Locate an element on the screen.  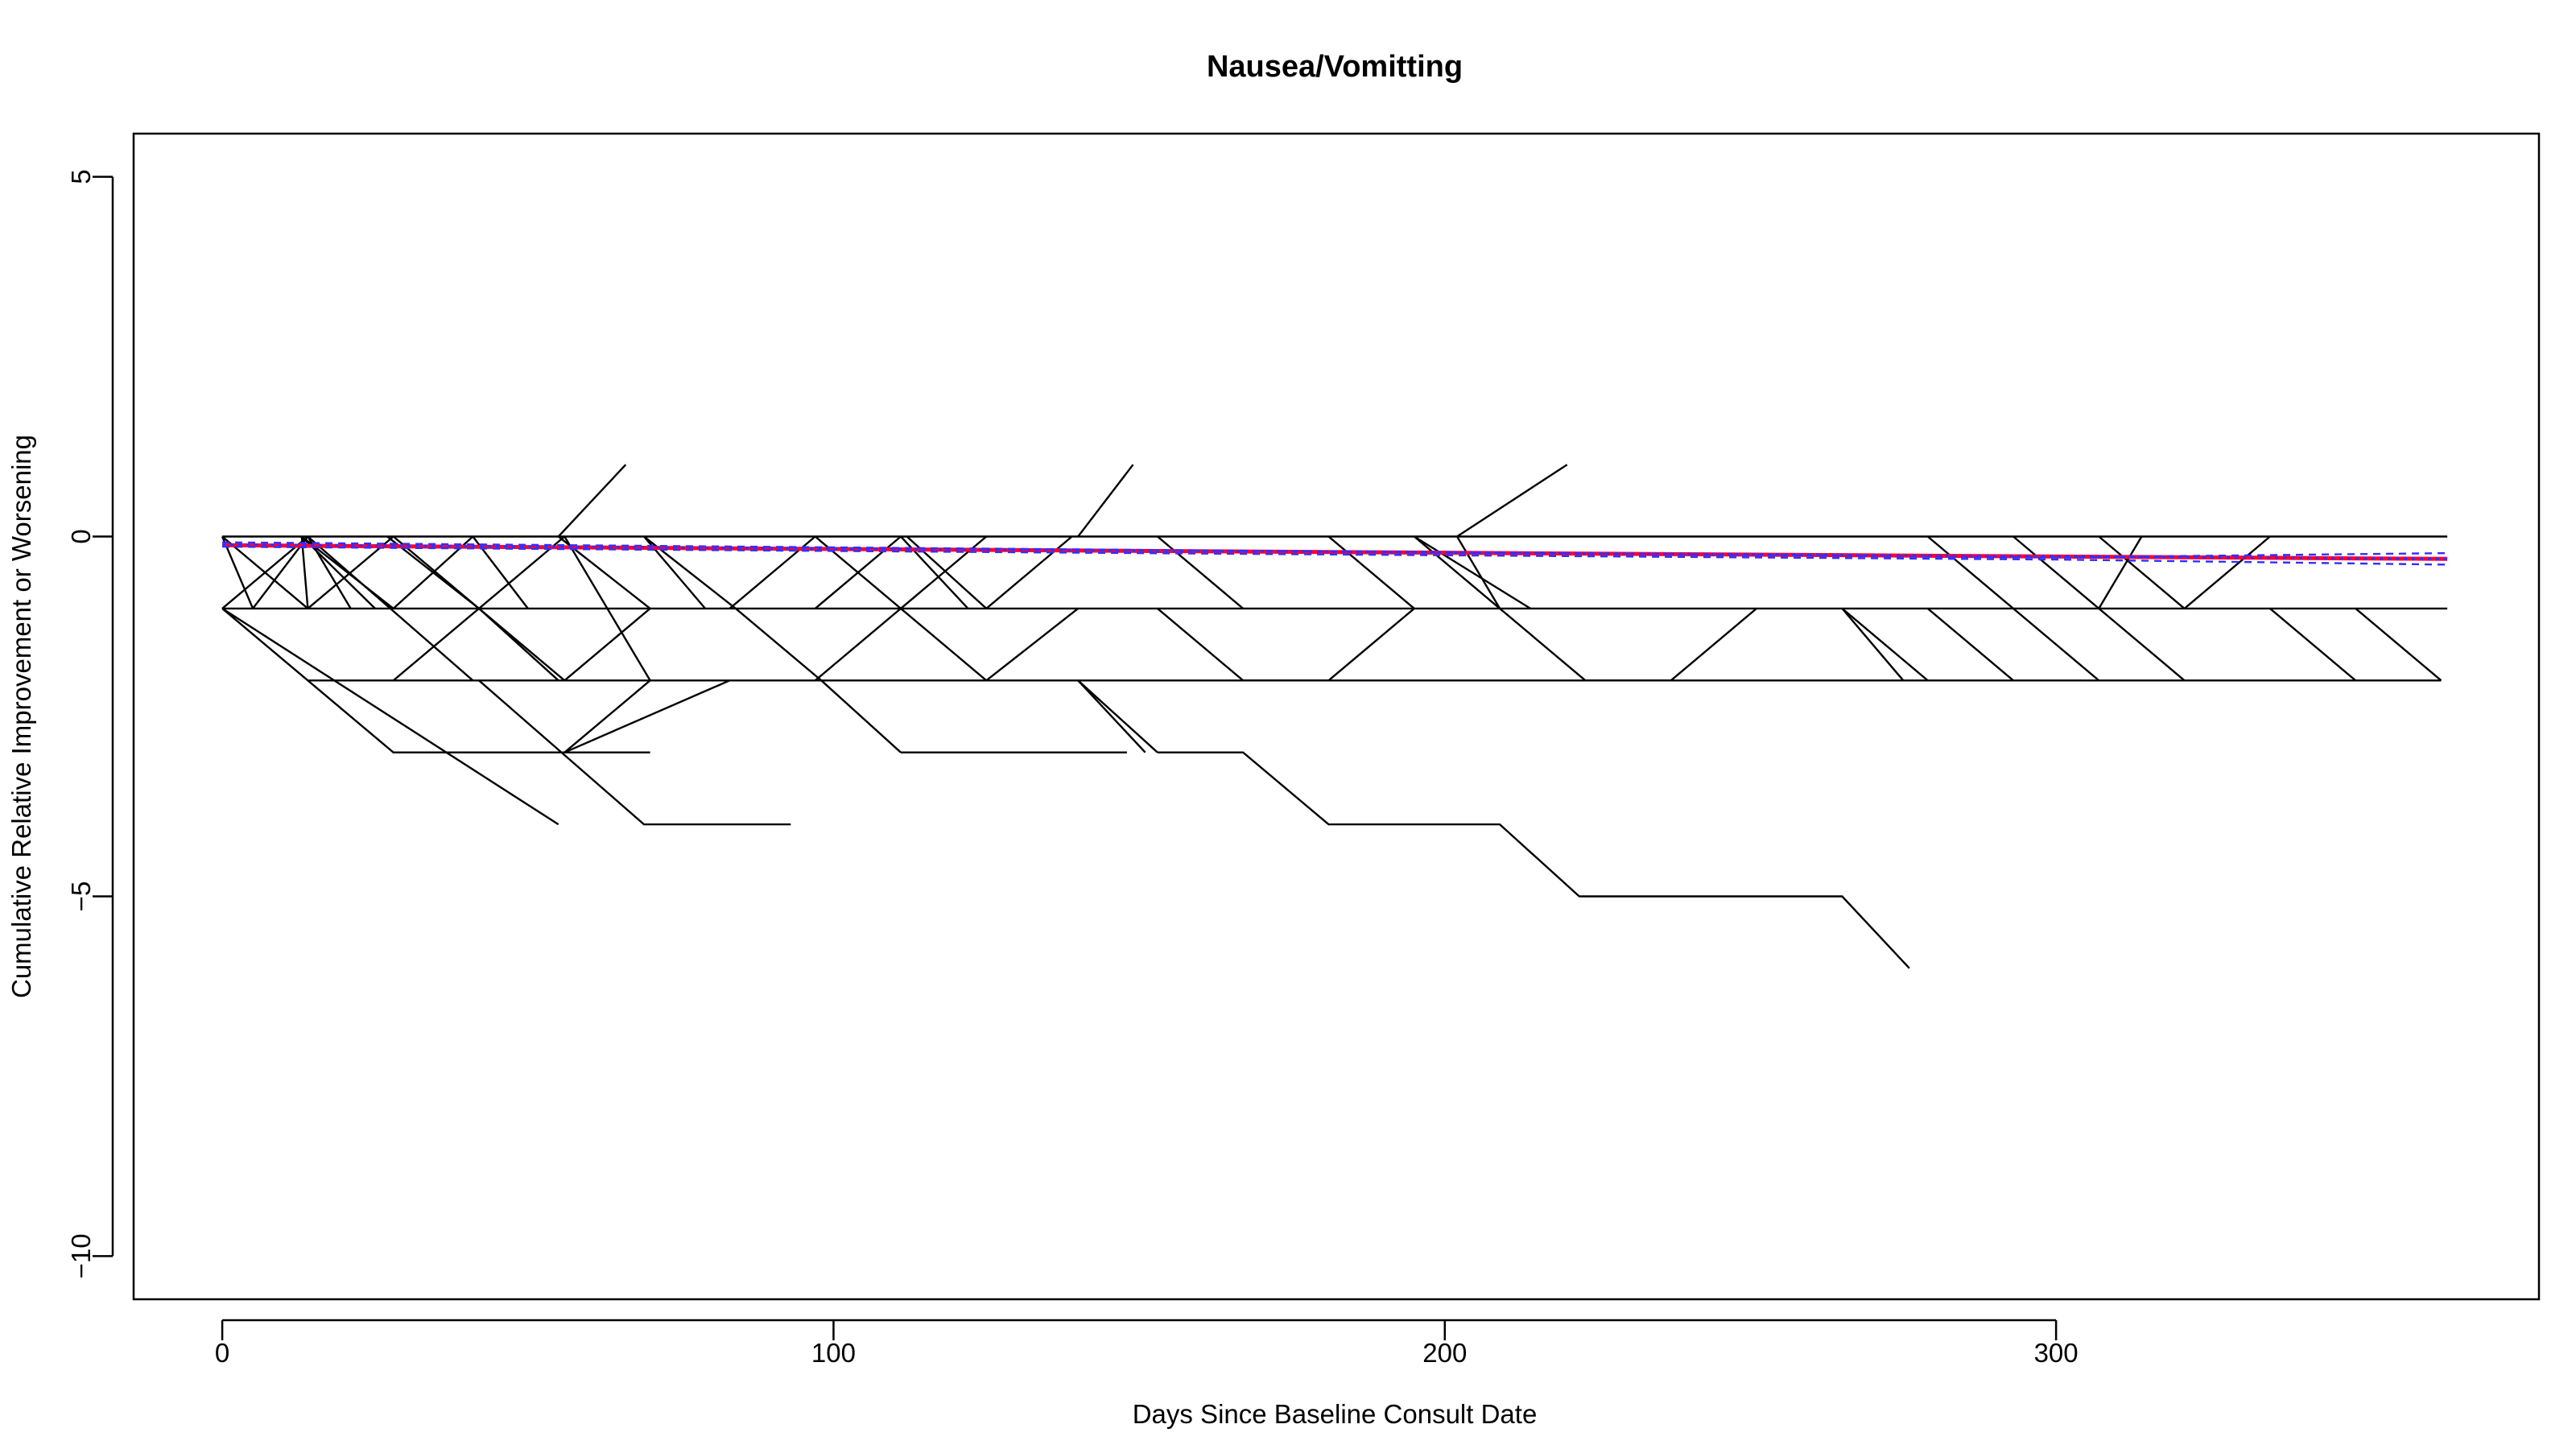
y-tick-label: −10 is located at coordinates (81, 1255).